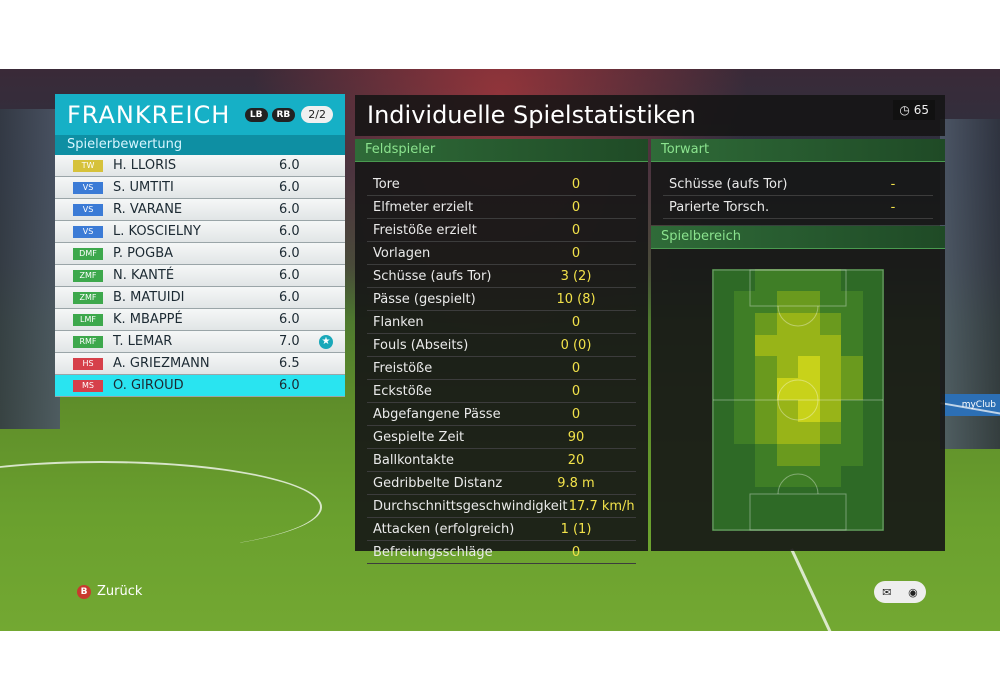 This screenshot has width=1000, height=700. Describe the element at coordinates (576, 437) in the screenshot. I see `stat-value: 90` at that location.